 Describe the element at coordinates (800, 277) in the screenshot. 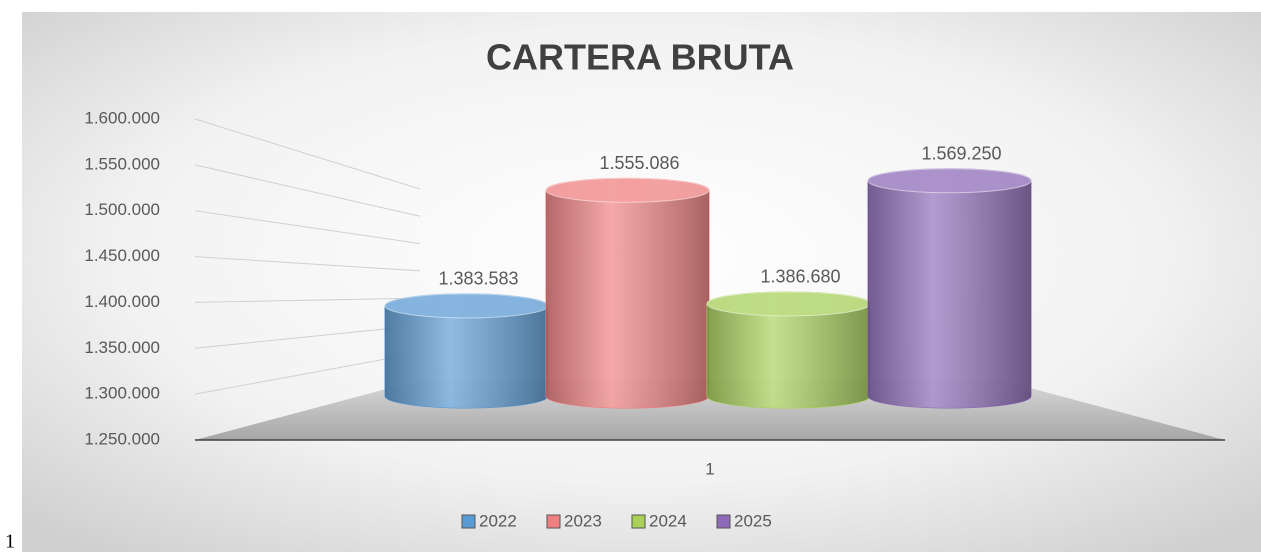

I see `data-label: 1.386.680` at that location.